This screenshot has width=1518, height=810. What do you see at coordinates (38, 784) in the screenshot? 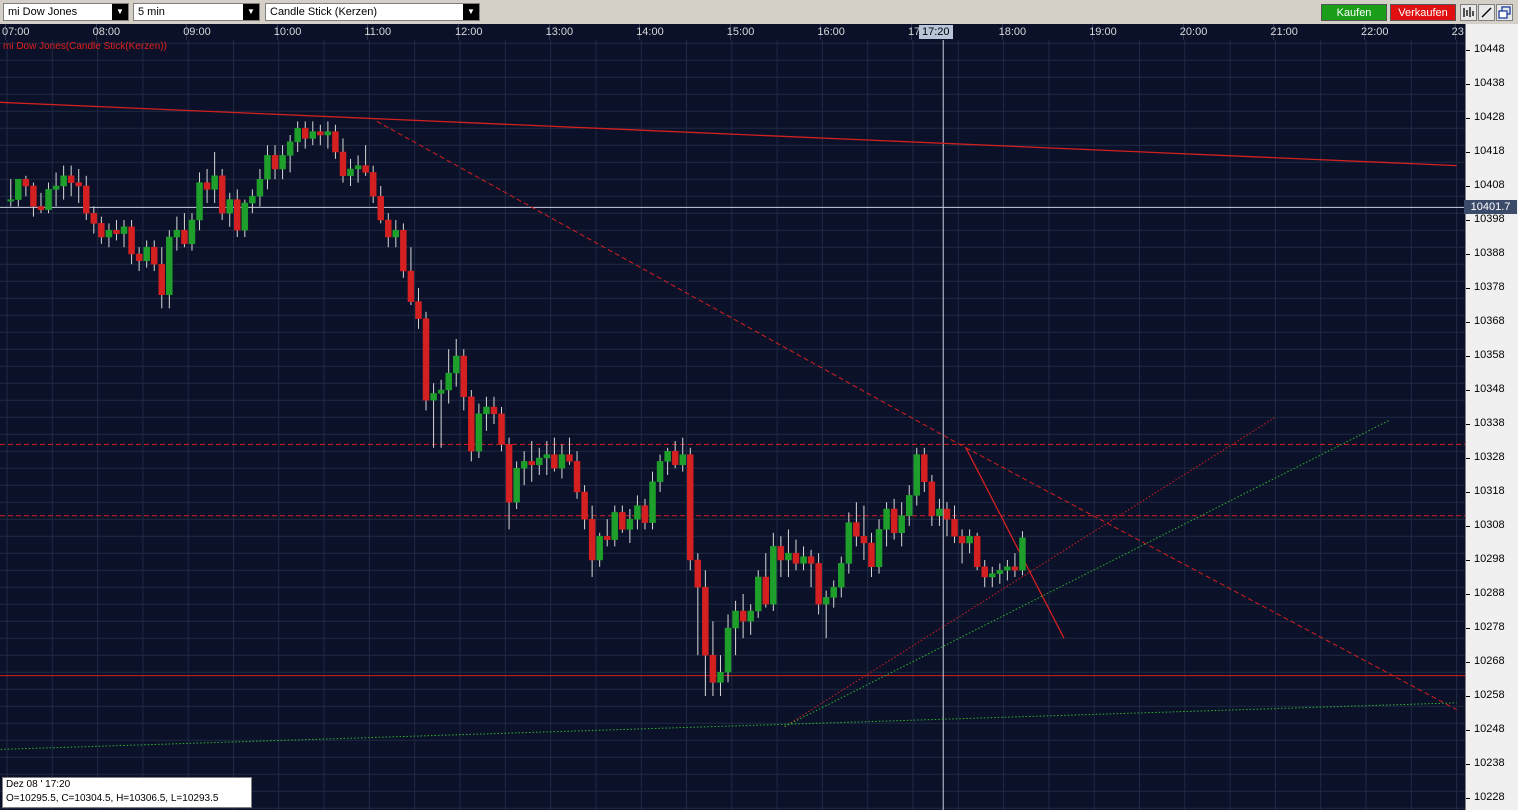
I see `info-date: Dez 08 ' 17:20` at bounding box center [38, 784].